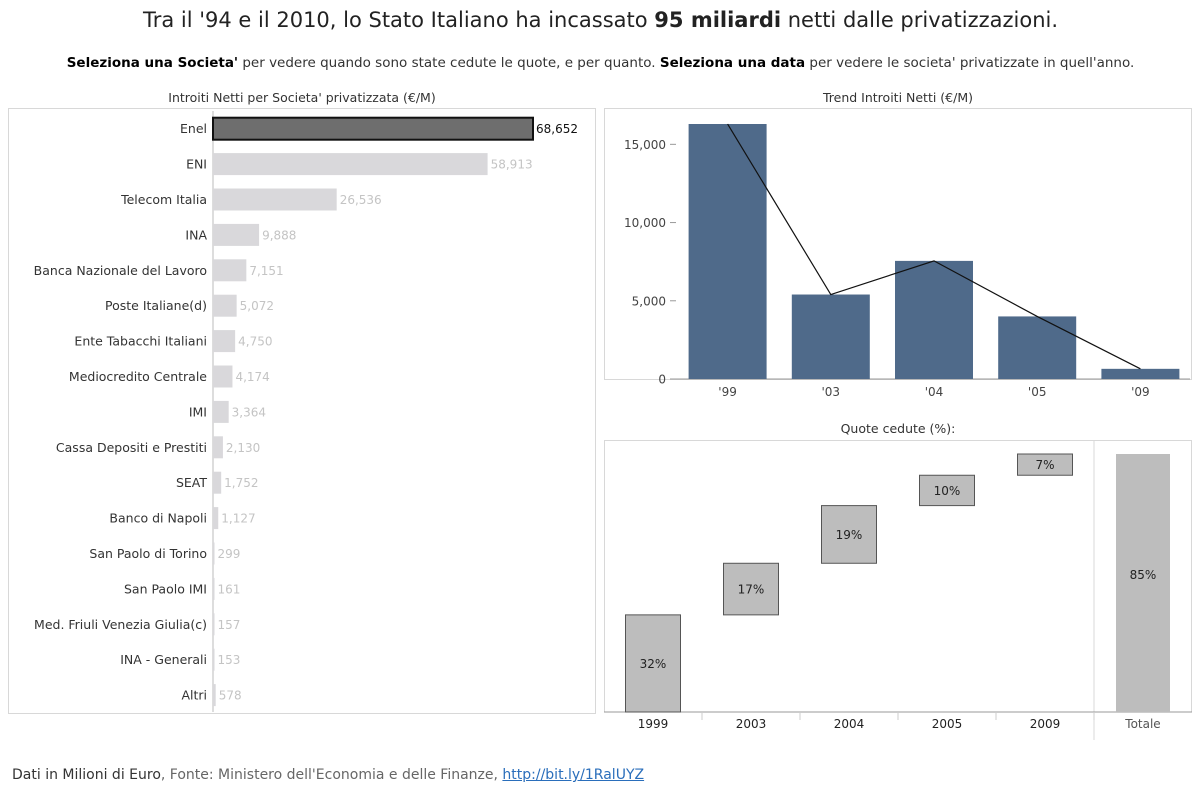 The width and height of the screenshot is (1201, 797). Describe the element at coordinates (1037, 392) in the screenshot. I see `x-tick-label: '05` at that location.